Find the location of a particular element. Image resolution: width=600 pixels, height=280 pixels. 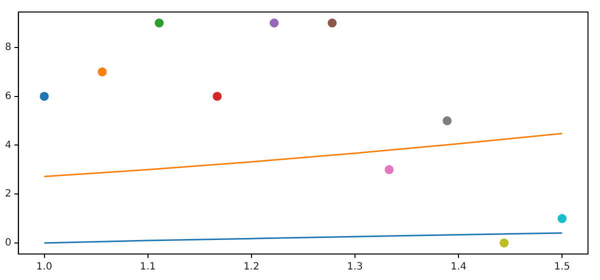

y-tick-label: 8 is located at coordinates (8, 48).